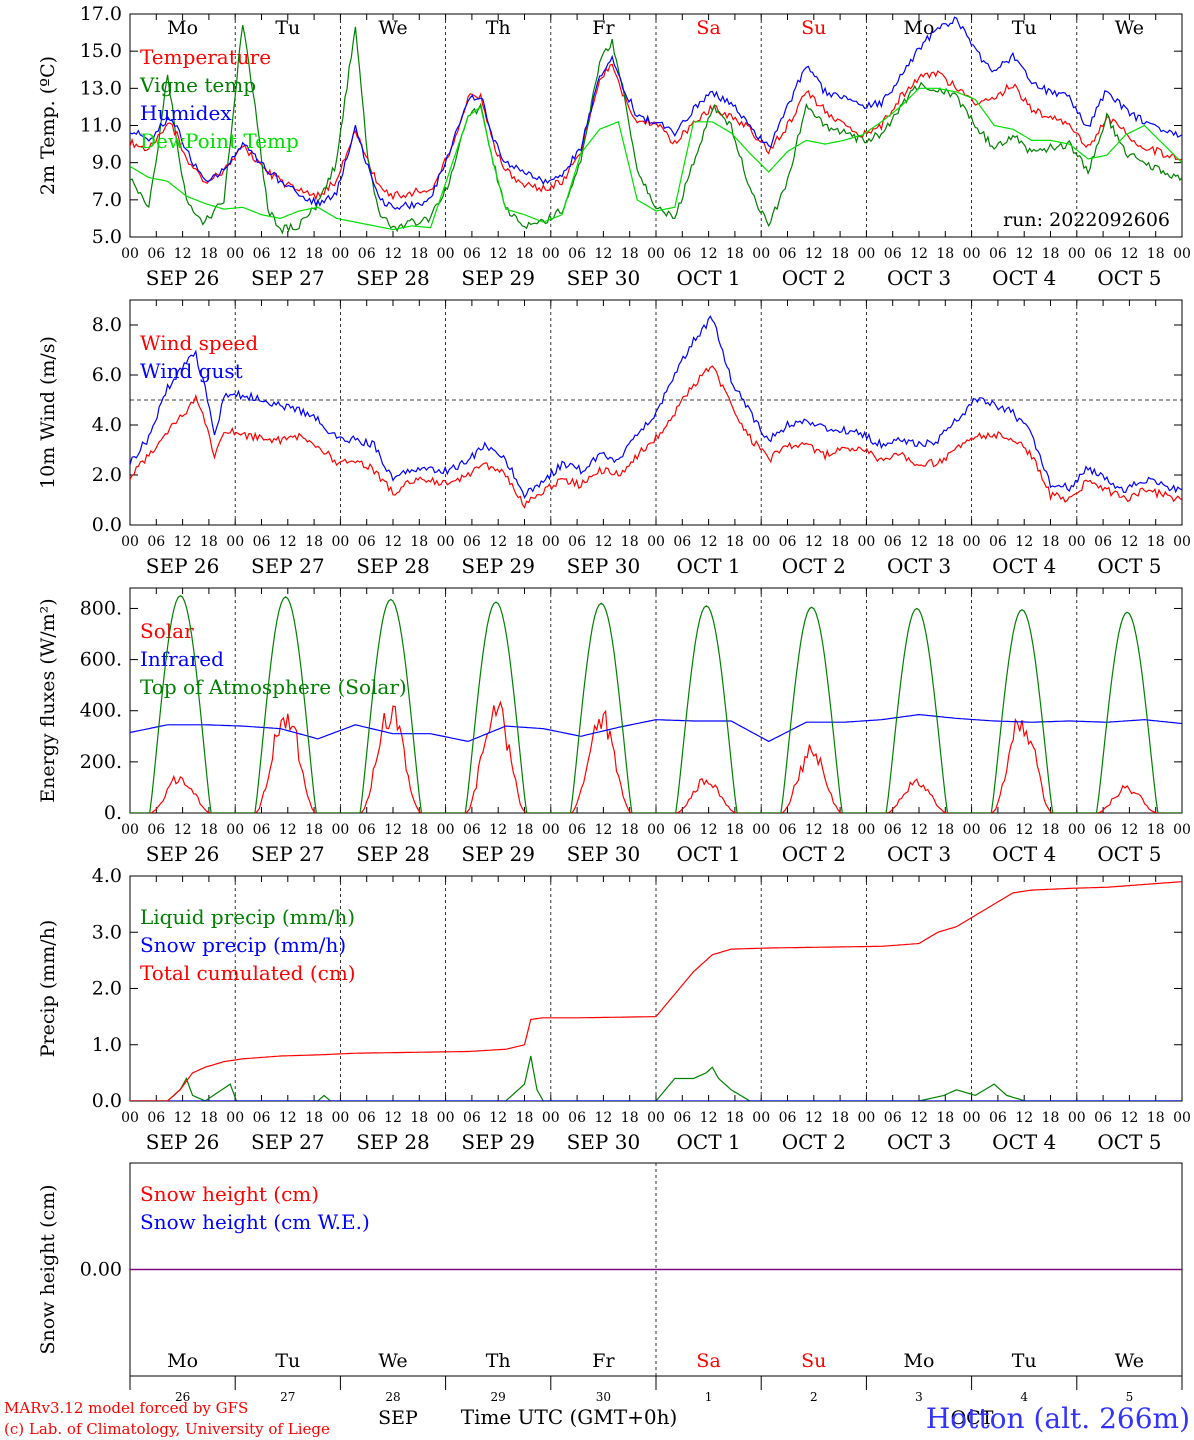 This screenshot has height=1440, width=1194. What do you see at coordinates (107, 163) in the screenshot?
I see `y-tick-label: 9.0` at bounding box center [107, 163].